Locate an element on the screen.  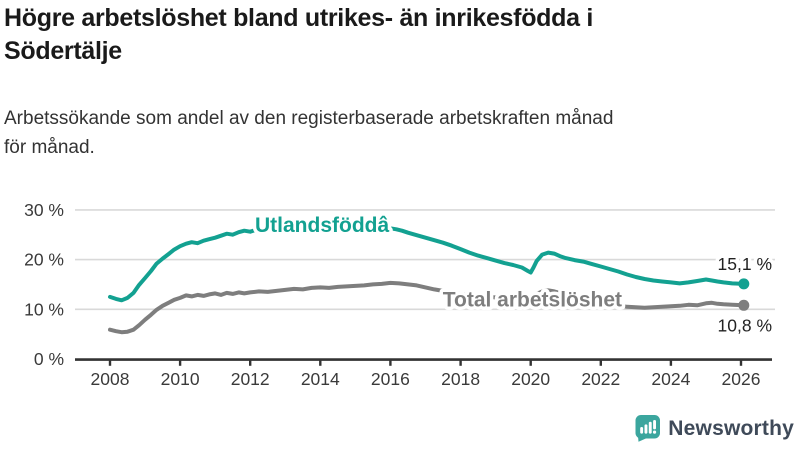
series-label-utlandsfodda: Utlandsföddâ is located at coordinates (322, 225).